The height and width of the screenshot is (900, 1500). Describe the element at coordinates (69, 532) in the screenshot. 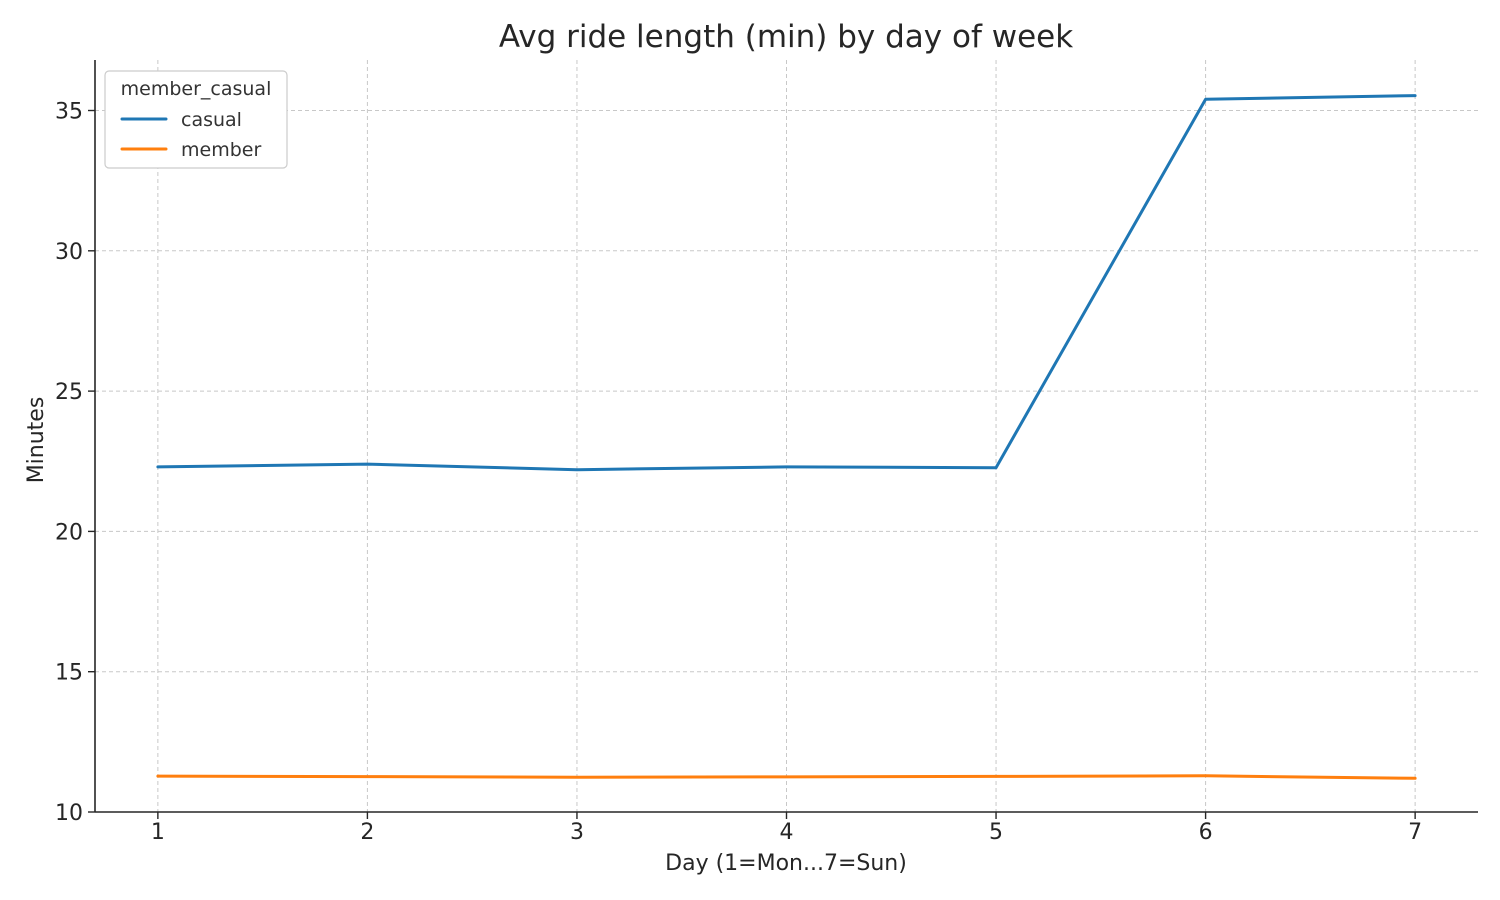

I see `y-tick-label: 20` at that location.